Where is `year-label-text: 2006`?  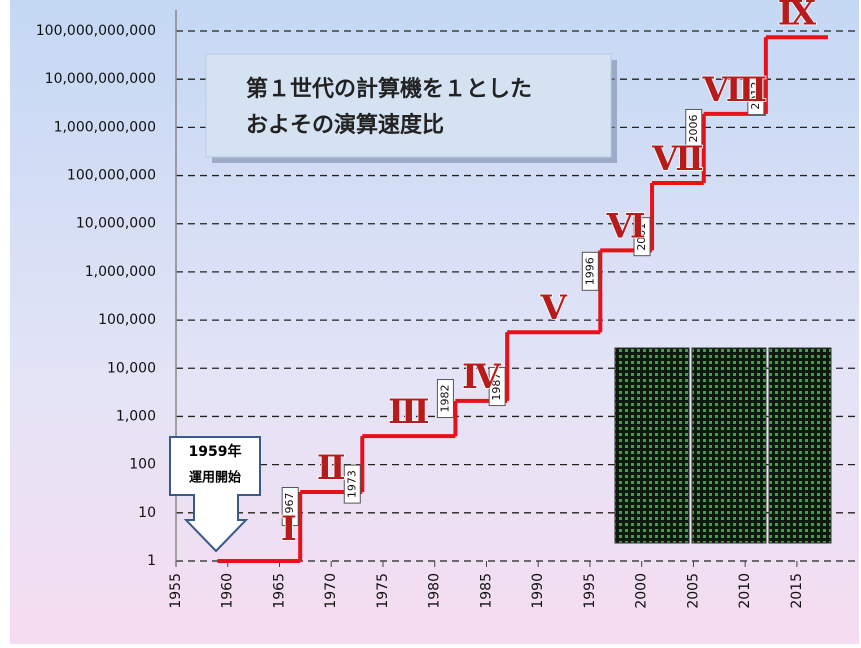 year-label-text: 2006 is located at coordinates (693, 128).